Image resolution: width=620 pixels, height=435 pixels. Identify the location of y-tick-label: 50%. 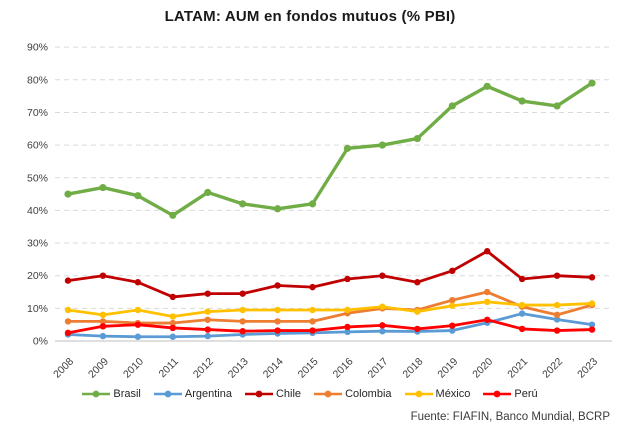
(37, 178).